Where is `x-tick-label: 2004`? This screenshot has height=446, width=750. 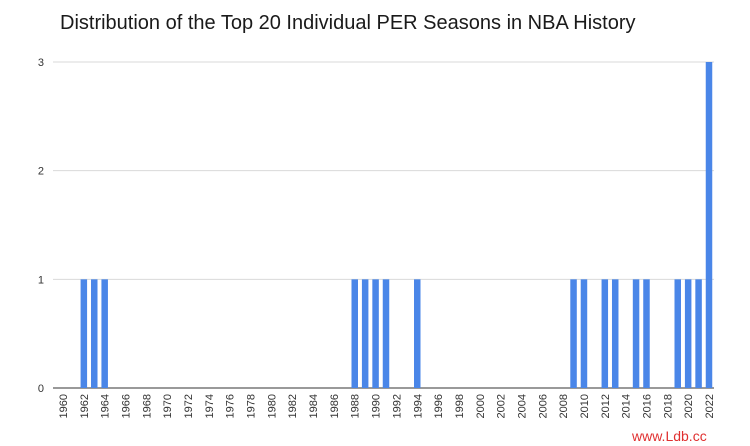
x-tick-label: 2004 is located at coordinates (522, 406).